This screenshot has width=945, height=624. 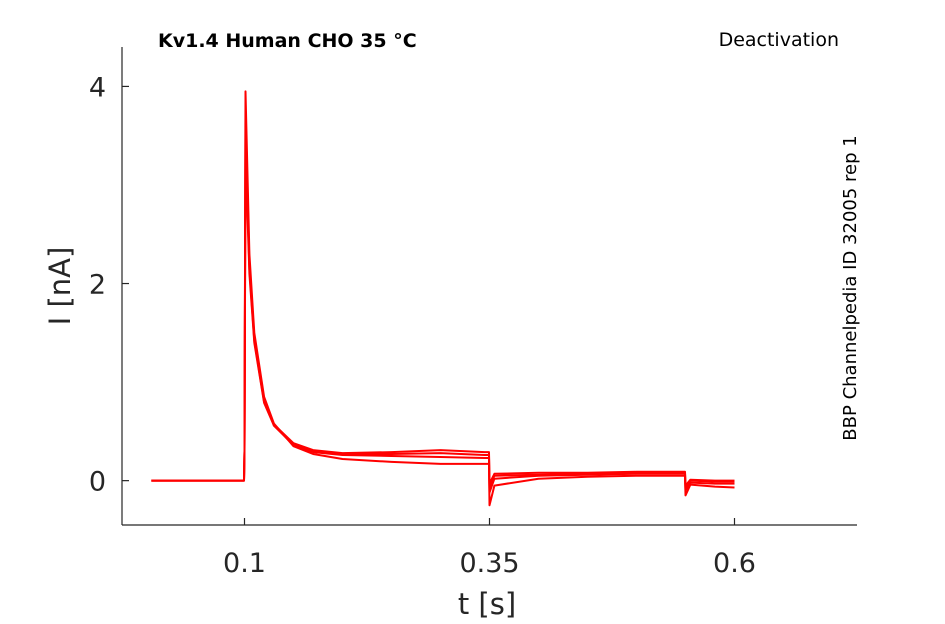 I want to click on y-tick-label: 0, so click(x=97, y=482).